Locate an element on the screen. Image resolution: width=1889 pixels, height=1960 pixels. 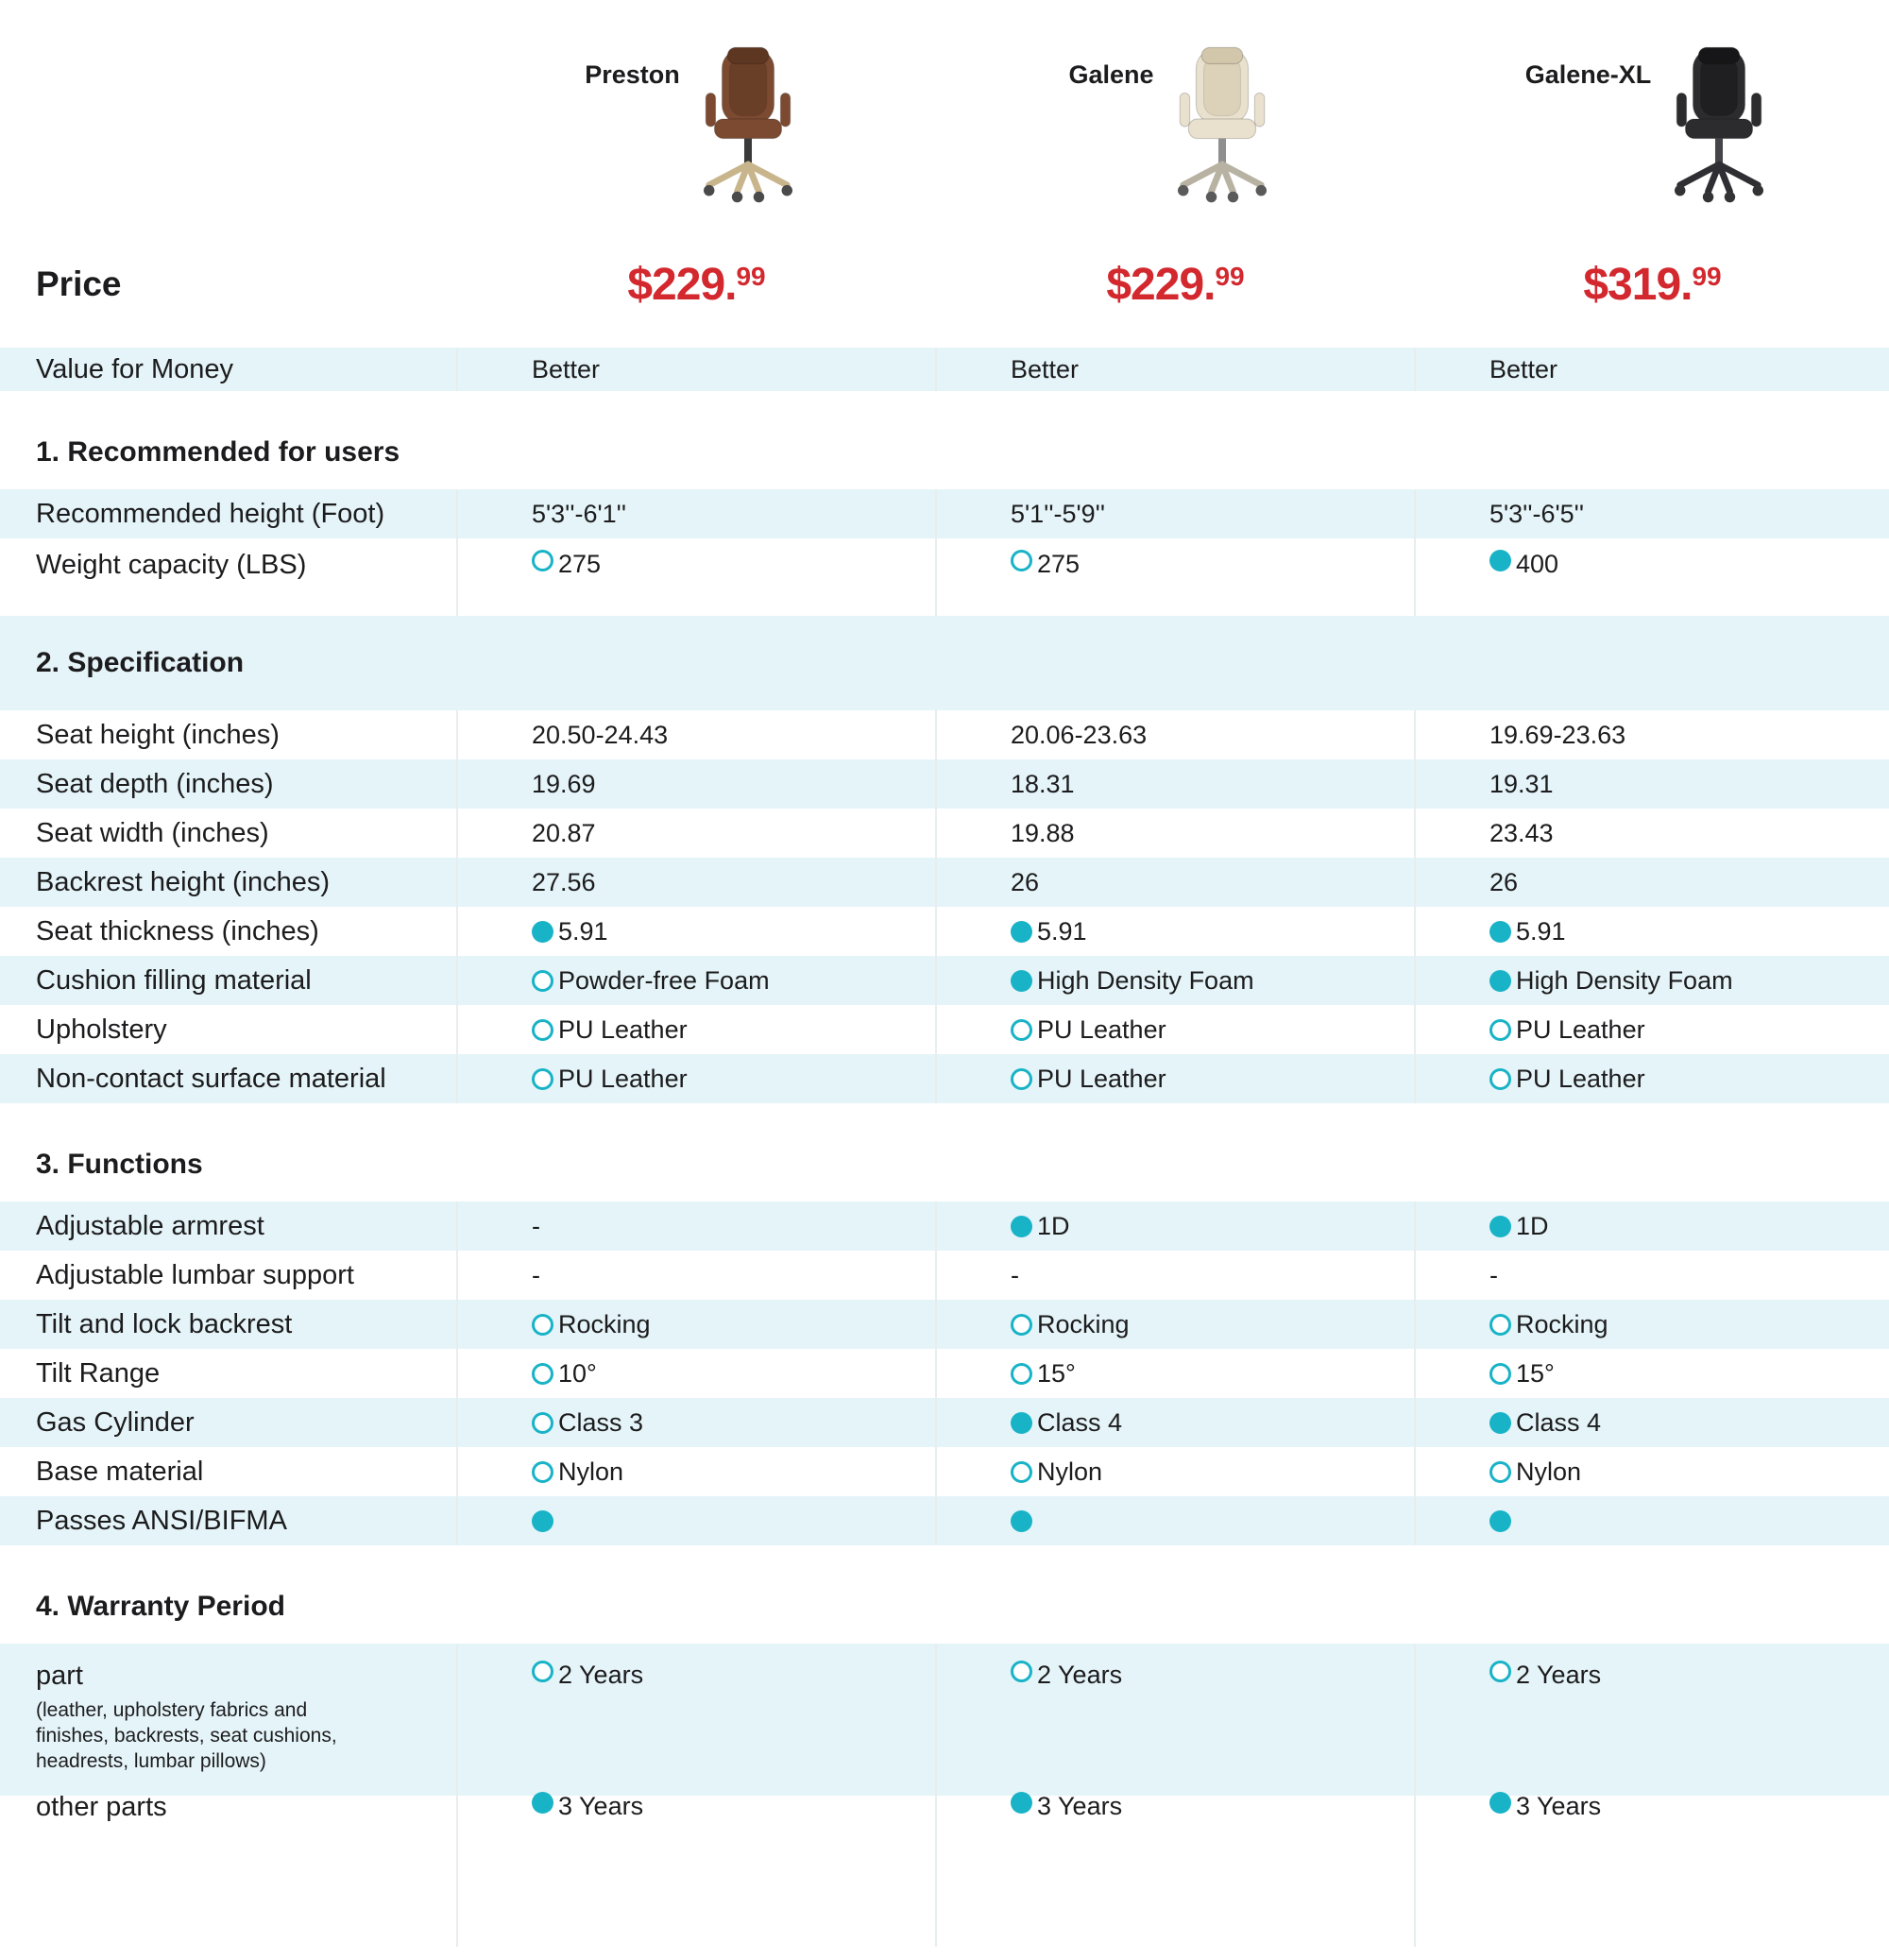
row-label: Value for Money is located at coordinates (135, 368).